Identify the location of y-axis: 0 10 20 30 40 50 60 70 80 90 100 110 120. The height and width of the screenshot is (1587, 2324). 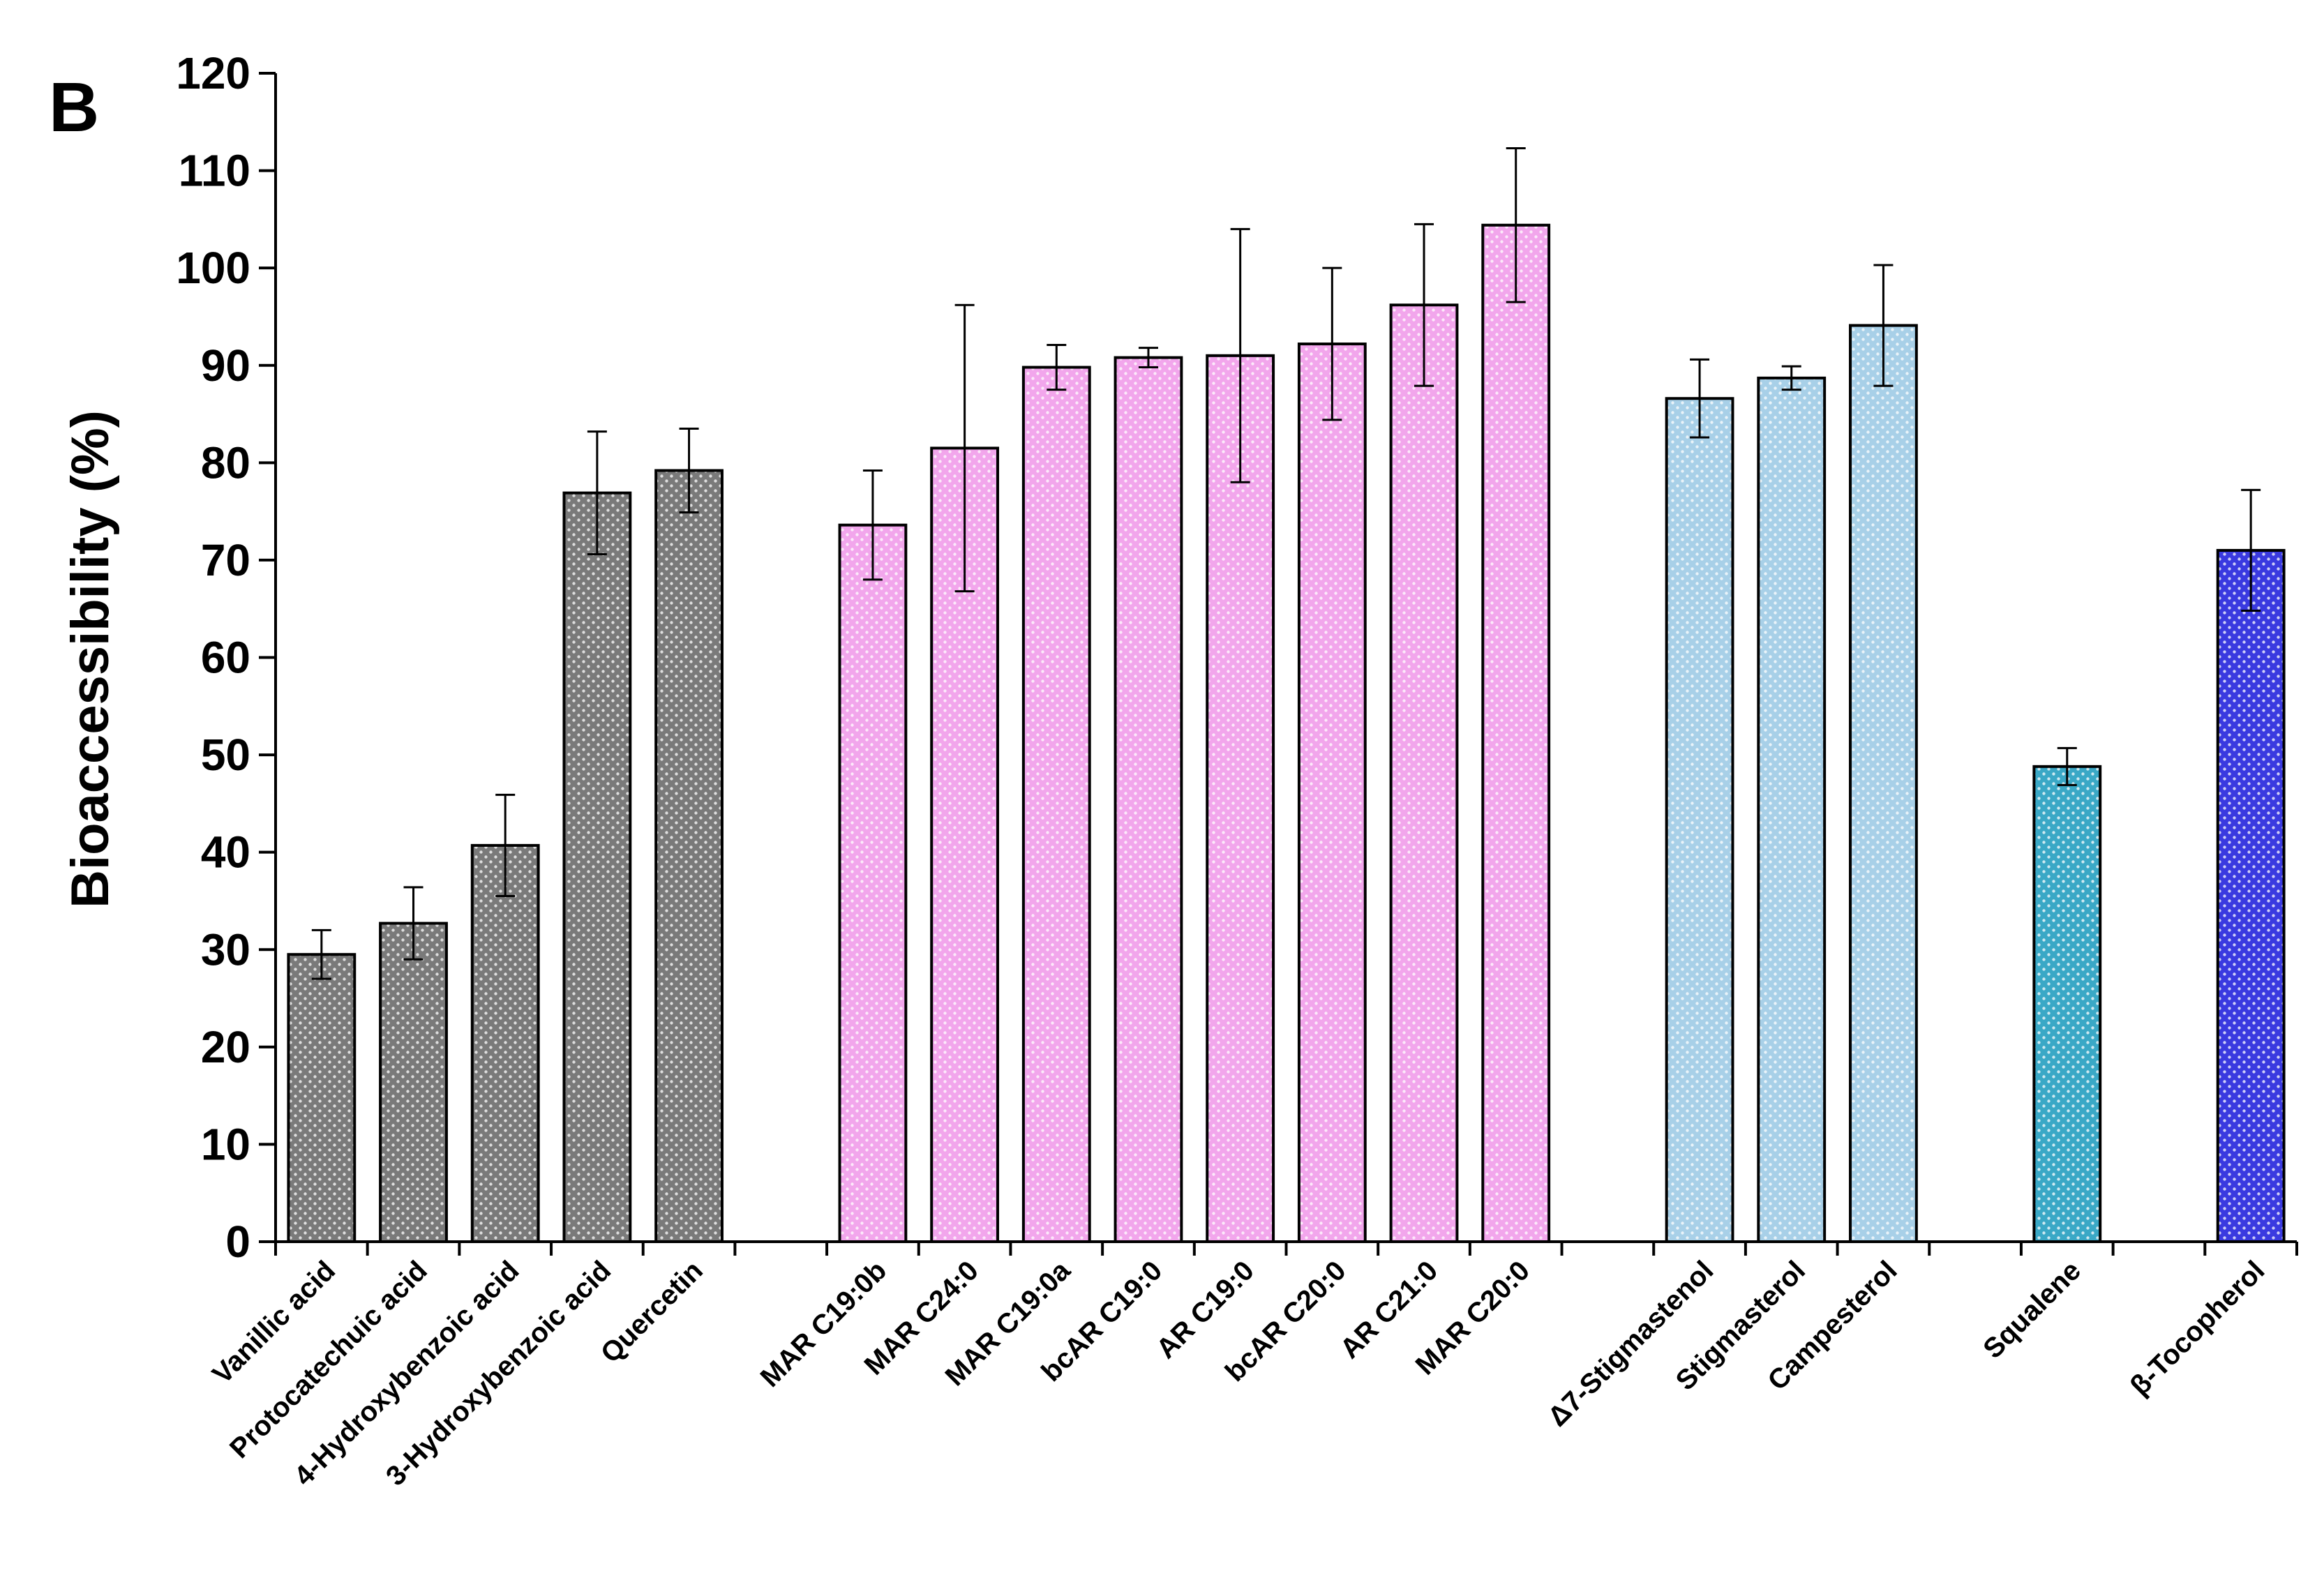
(226, 657).